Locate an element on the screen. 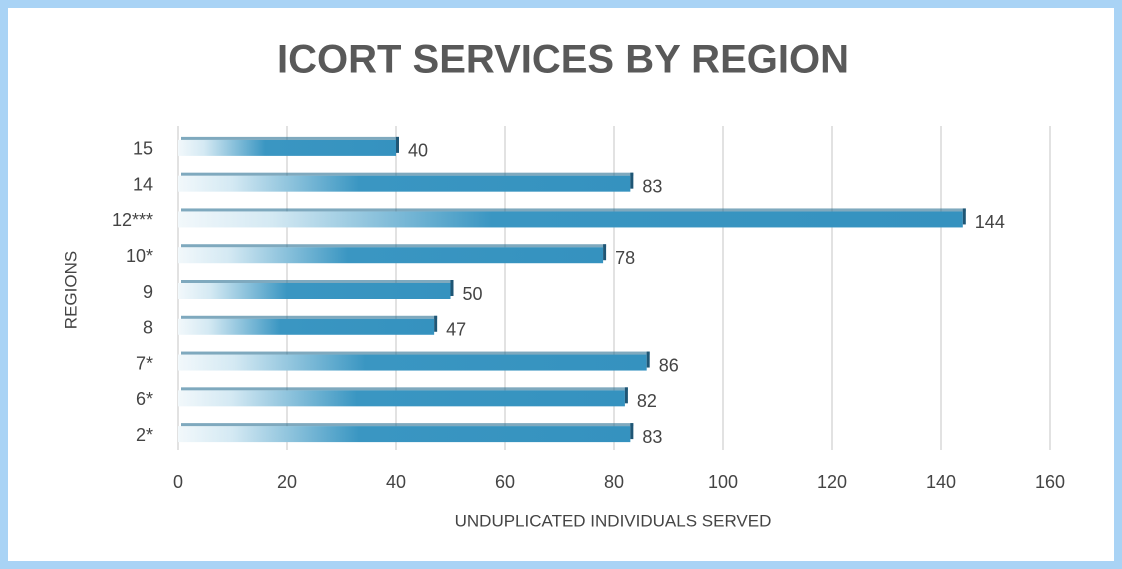  data-label: 82 is located at coordinates (647, 401).